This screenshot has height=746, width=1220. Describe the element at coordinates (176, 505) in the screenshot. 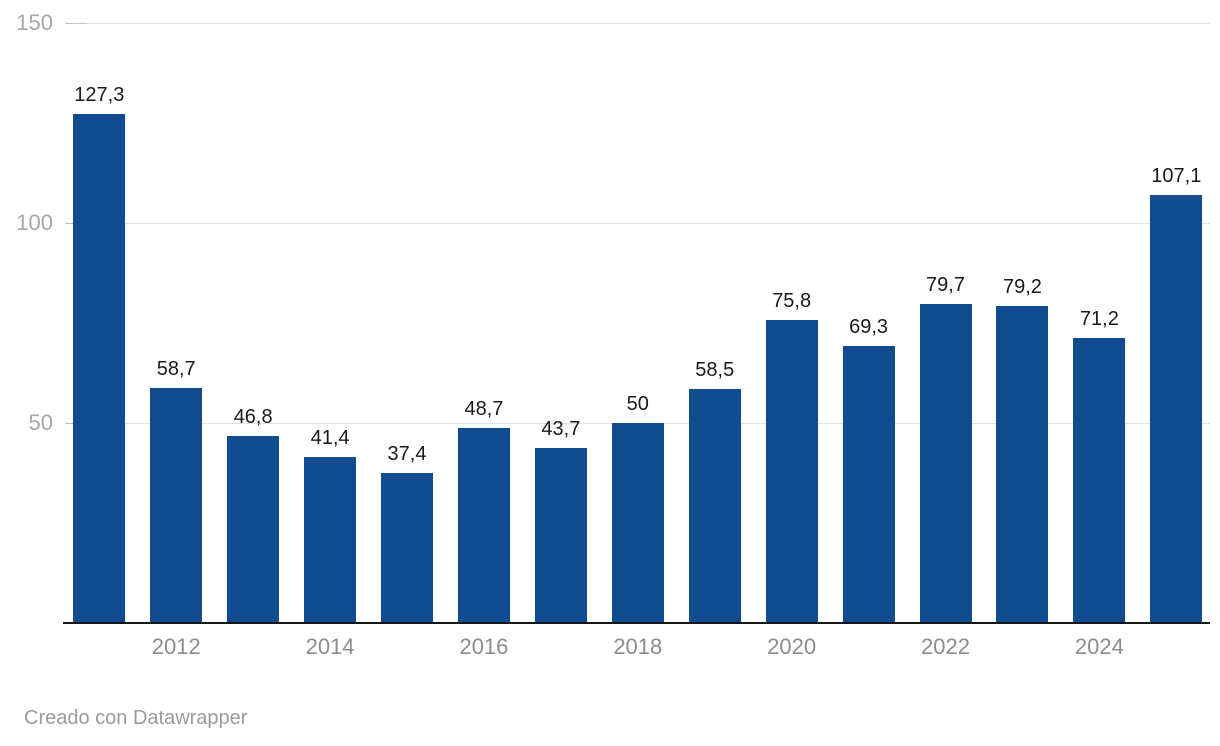

I see `bar-2012` at that location.